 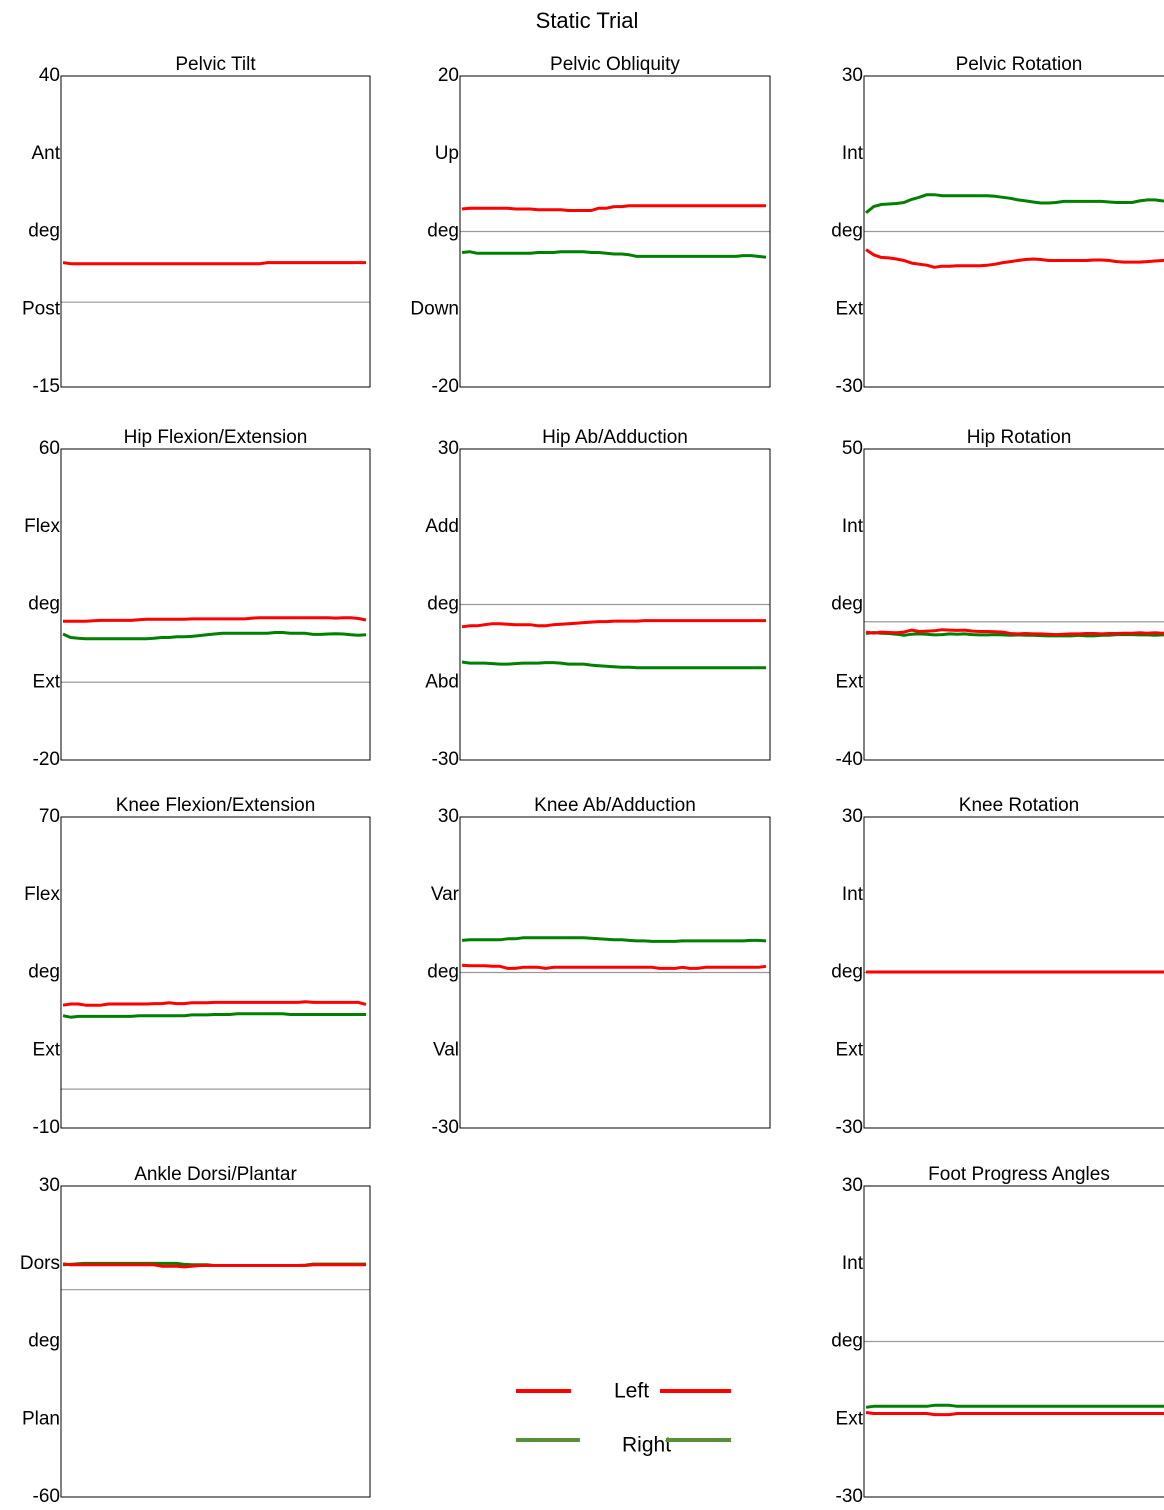 I want to click on panel-hip-flexion-extension: Hip Flexion/Extension 60 Flex deg Ext -20, so click(x=197, y=598).